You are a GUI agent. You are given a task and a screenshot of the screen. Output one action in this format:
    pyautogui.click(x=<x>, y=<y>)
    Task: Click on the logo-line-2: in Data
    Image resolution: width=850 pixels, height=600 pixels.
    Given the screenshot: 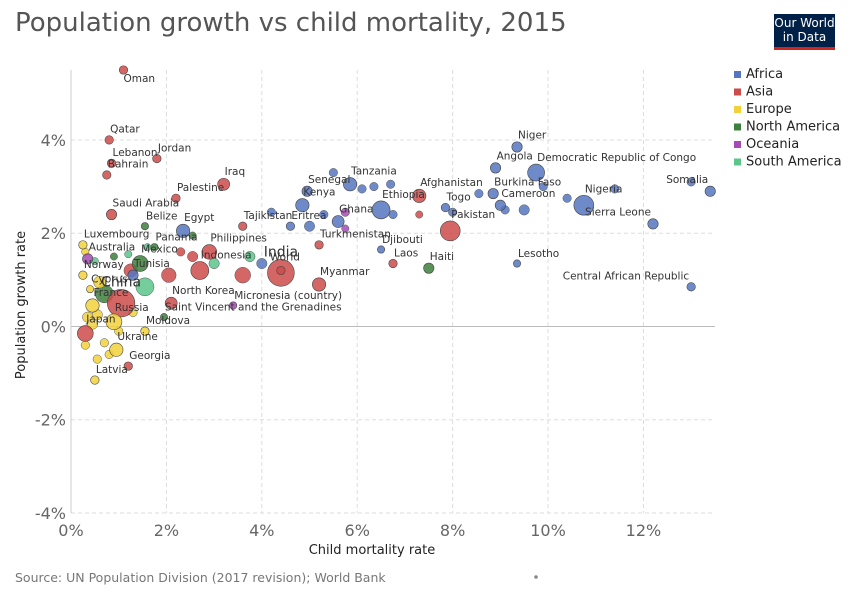 What is the action you would take?
    pyautogui.click(x=804, y=37)
    